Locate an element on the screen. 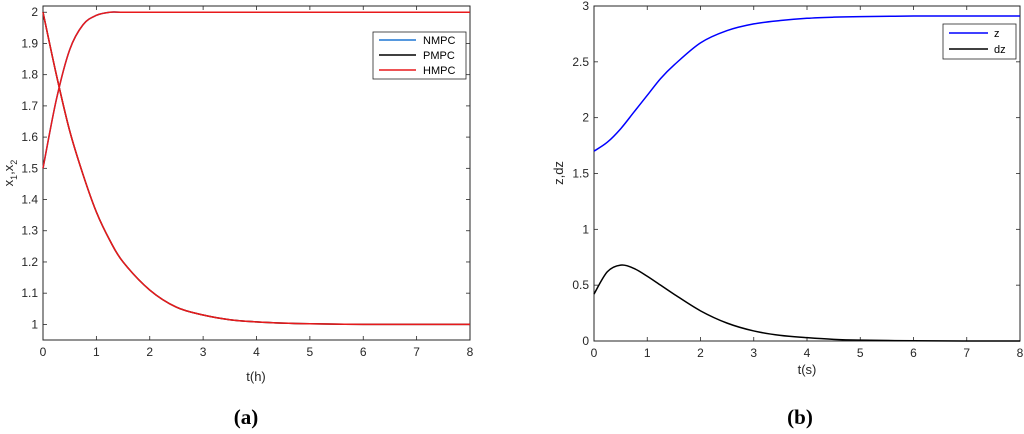 The width and height of the screenshot is (1024, 434). legend-b: z dz is located at coordinates (979, 41).